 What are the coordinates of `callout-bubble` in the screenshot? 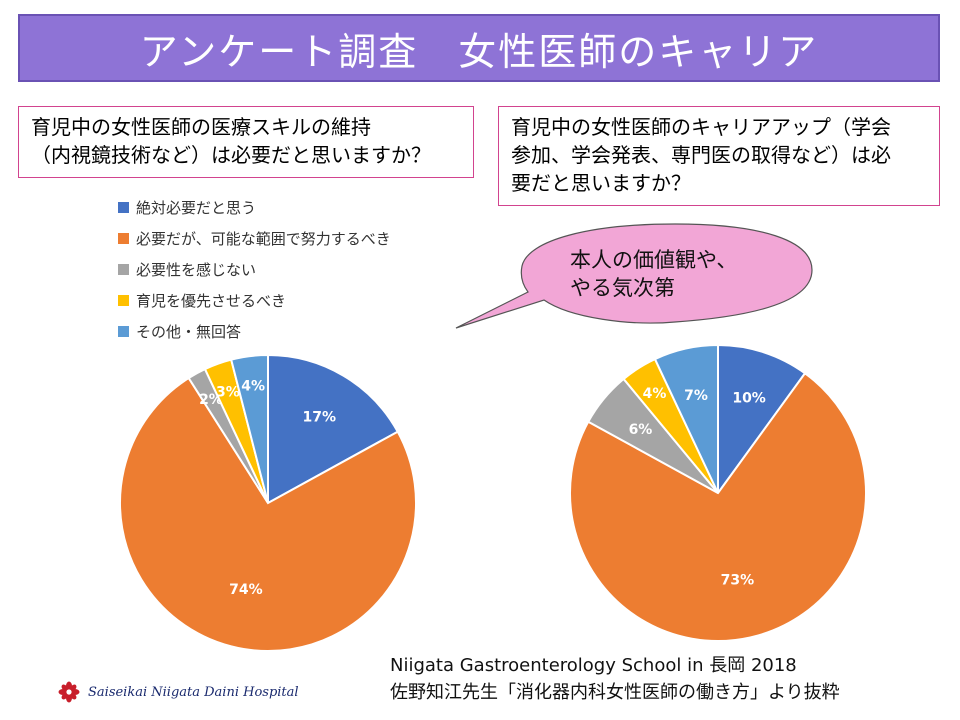 It's located at (634, 276).